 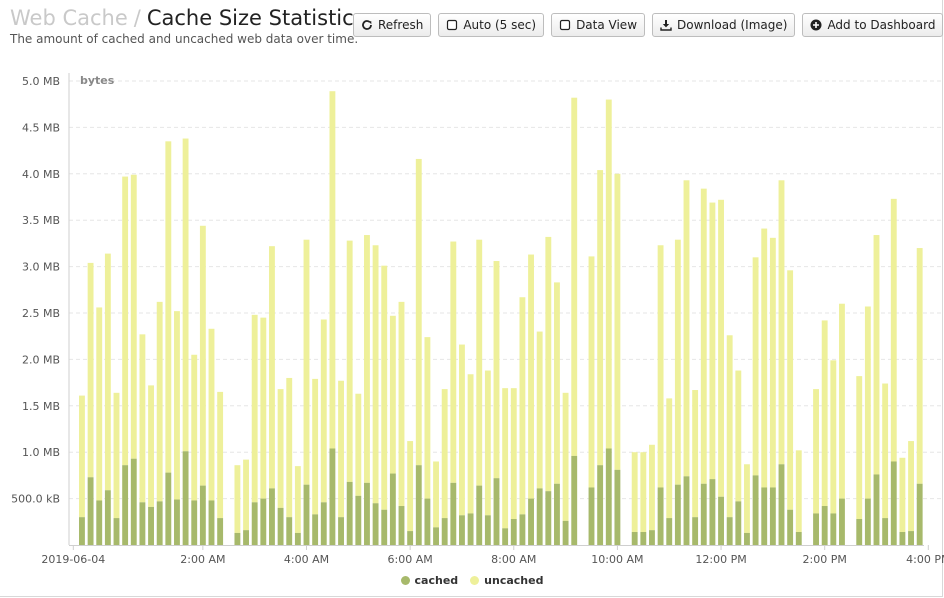 I want to click on chart-legend: cached uncached, so click(x=472, y=580).